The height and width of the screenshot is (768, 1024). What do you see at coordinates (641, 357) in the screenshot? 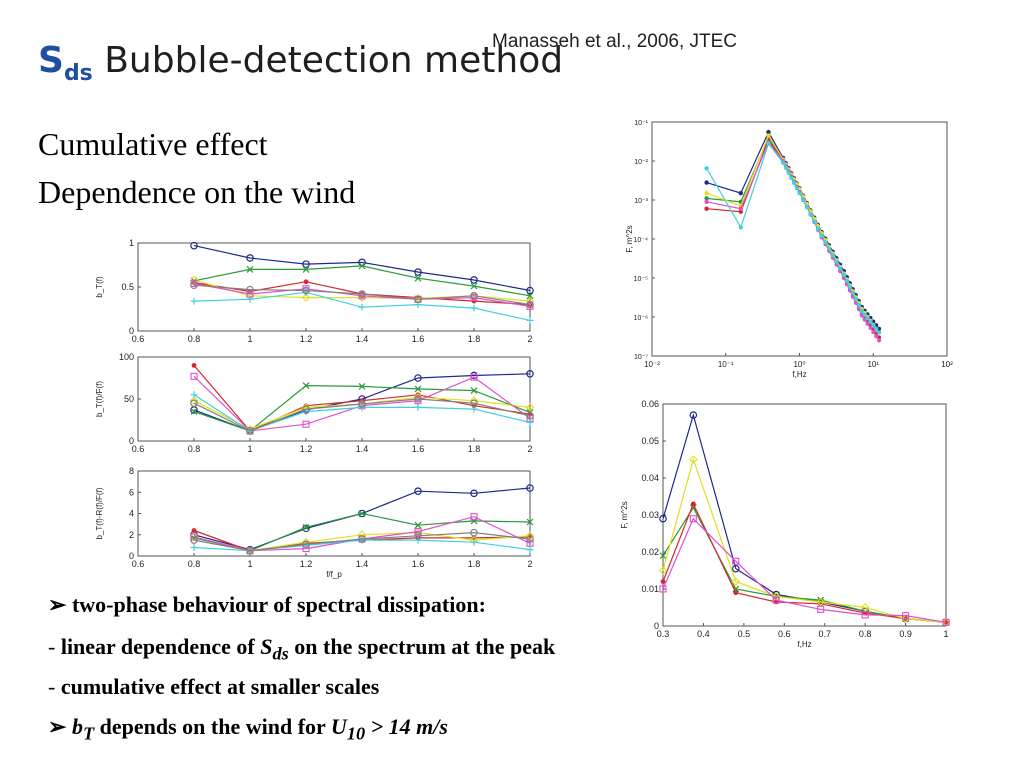
I see `y-tick-label: 10⁻⁷` at bounding box center [641, 357].